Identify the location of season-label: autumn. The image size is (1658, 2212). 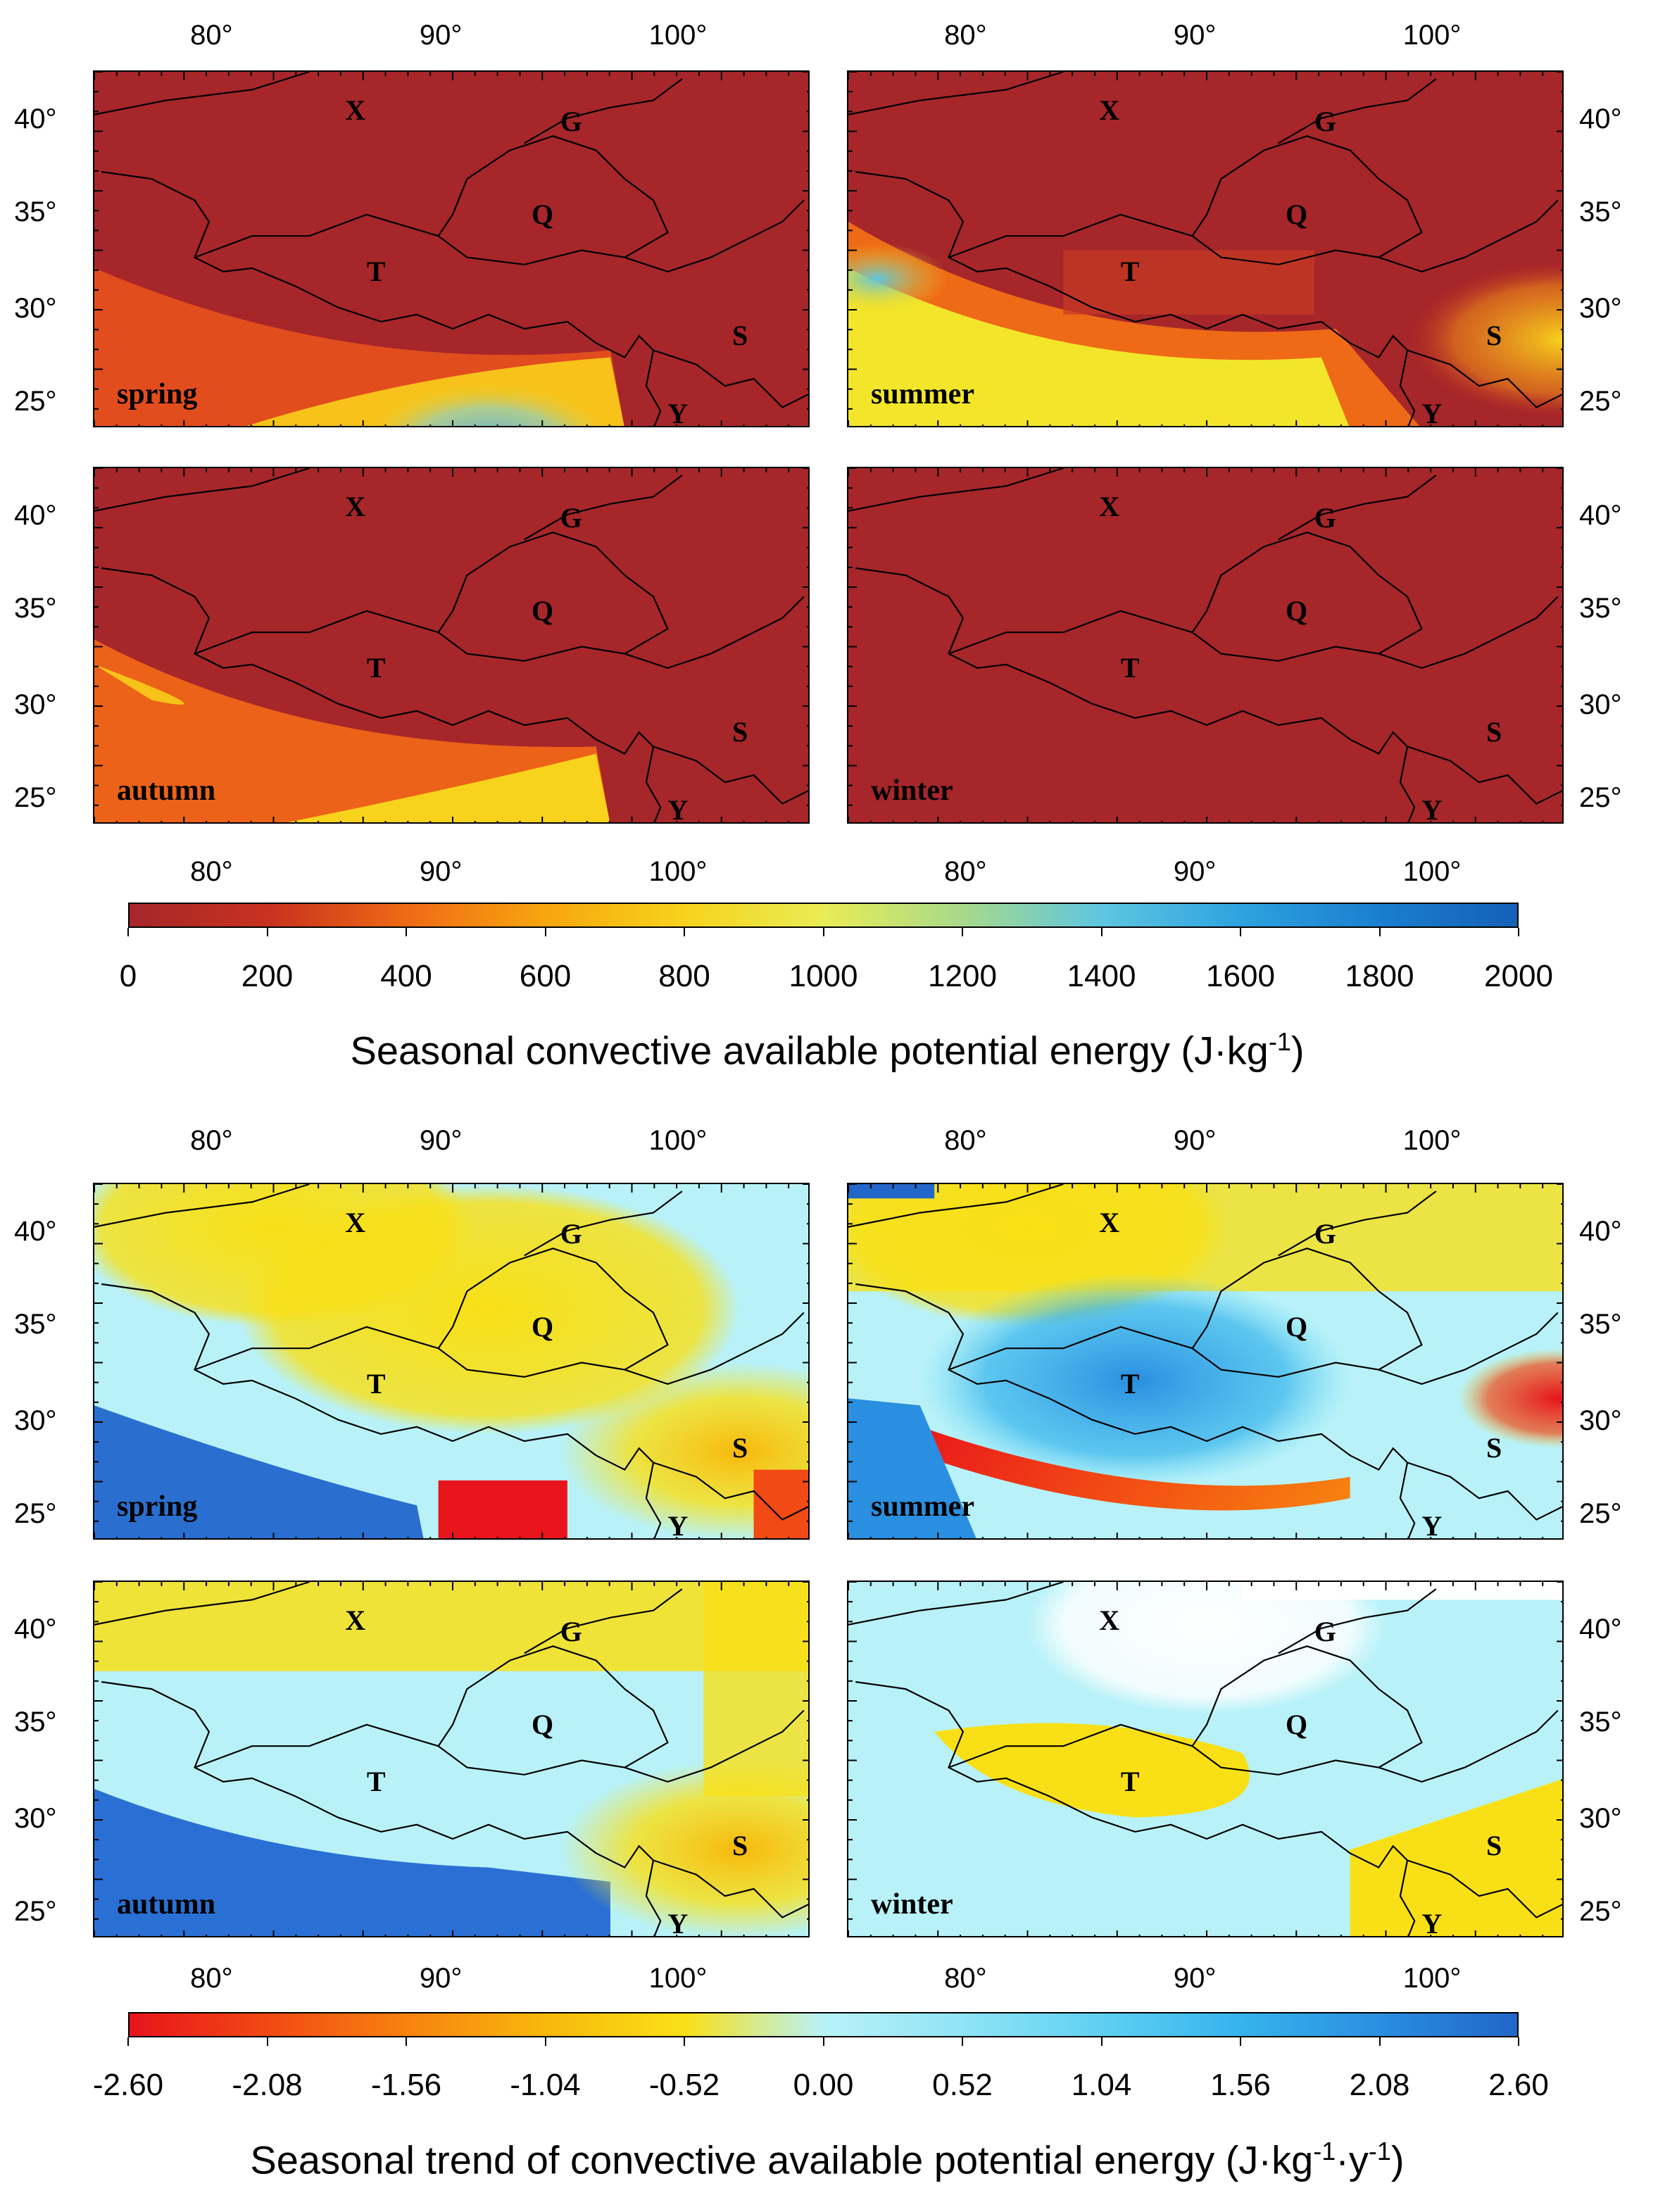
(166, 1905).